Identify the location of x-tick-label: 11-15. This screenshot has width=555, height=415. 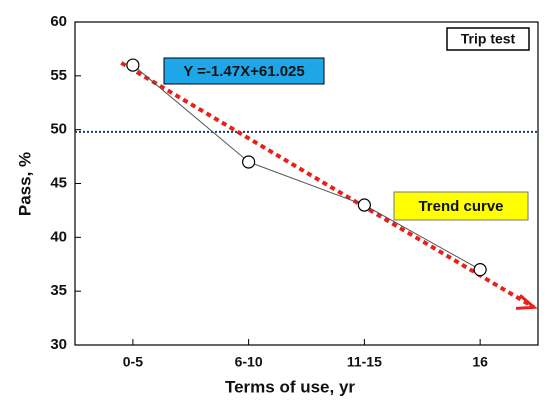
(364, 362).